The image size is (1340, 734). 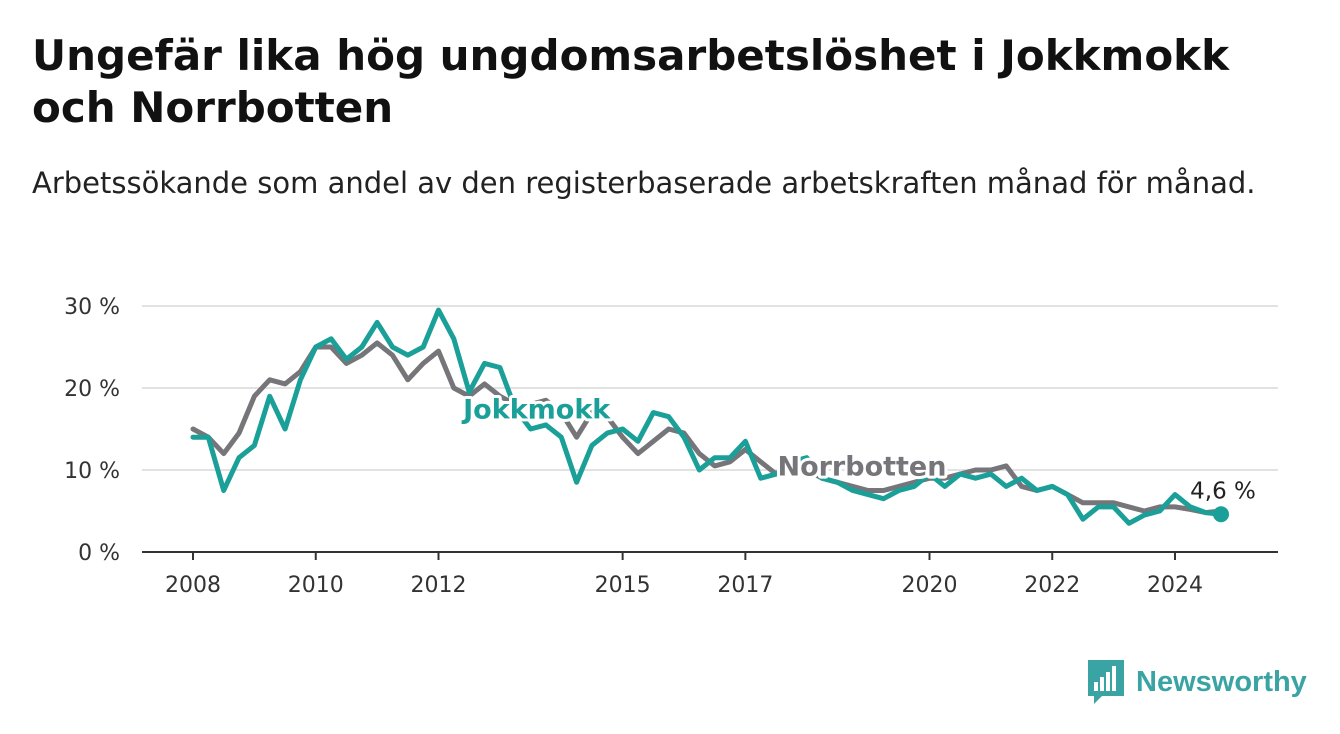 What do you see at coordinates (861, 467) in the screenshot?
I see `series-label-norrbotten: Norrbotten` at bounding box center [861, 467].